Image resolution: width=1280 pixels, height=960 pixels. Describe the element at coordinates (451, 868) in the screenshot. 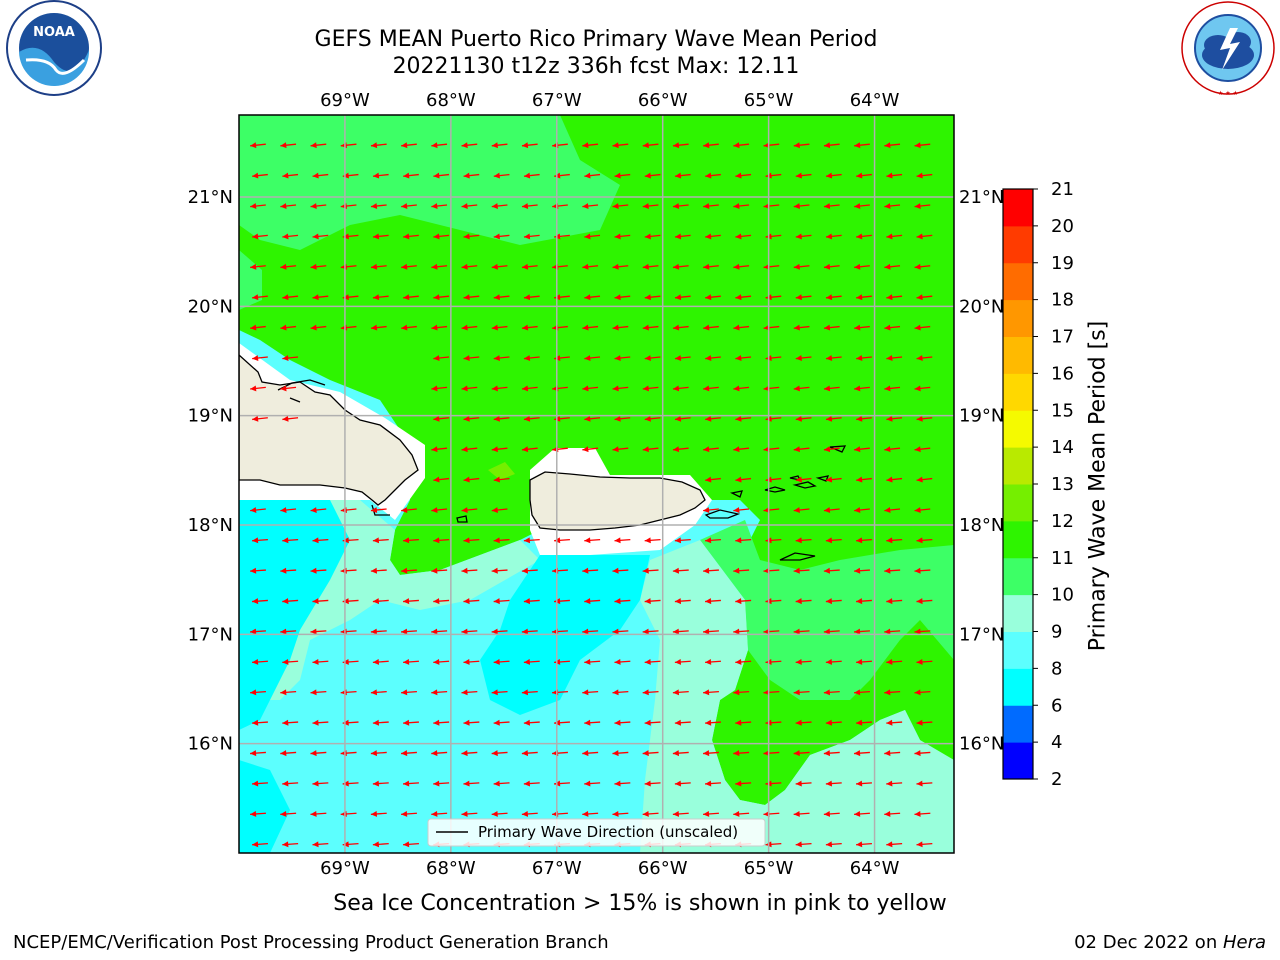

I see `lon-label-bottom: 68°W` at that location.